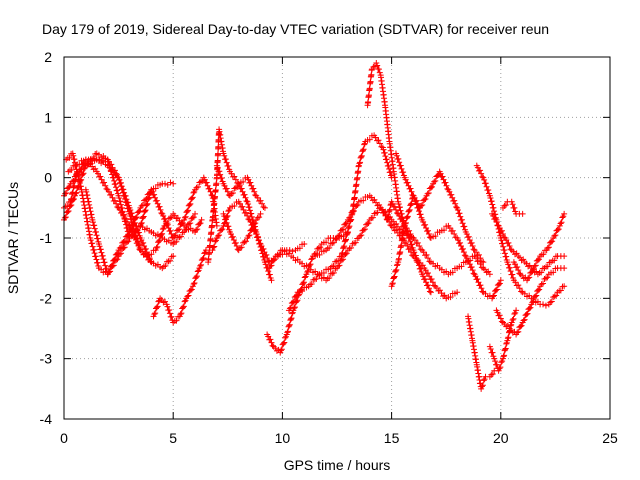 Image resolution: width=640 pixels, height=480 pixels. I want to click on x-tick-label: 10, so click(283, 438).